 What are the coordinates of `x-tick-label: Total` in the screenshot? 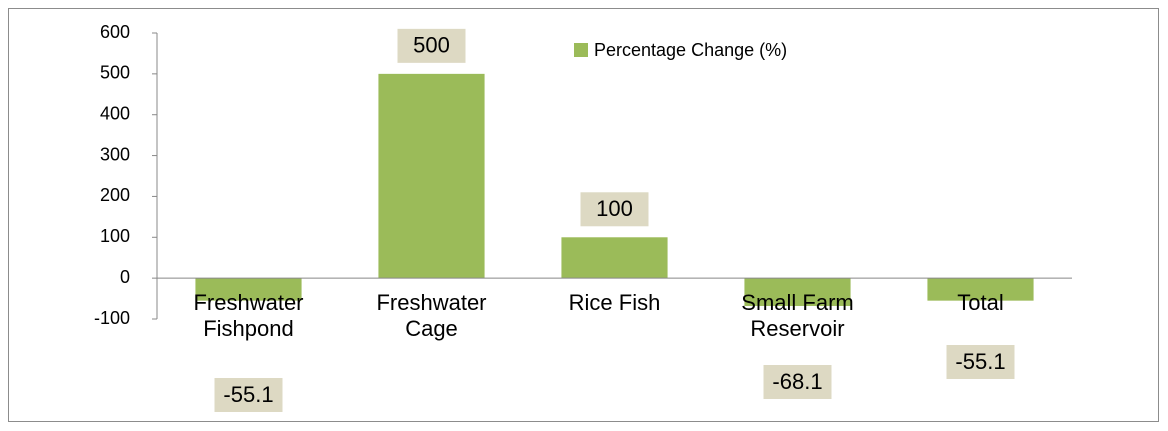 It's located at (980, 302).